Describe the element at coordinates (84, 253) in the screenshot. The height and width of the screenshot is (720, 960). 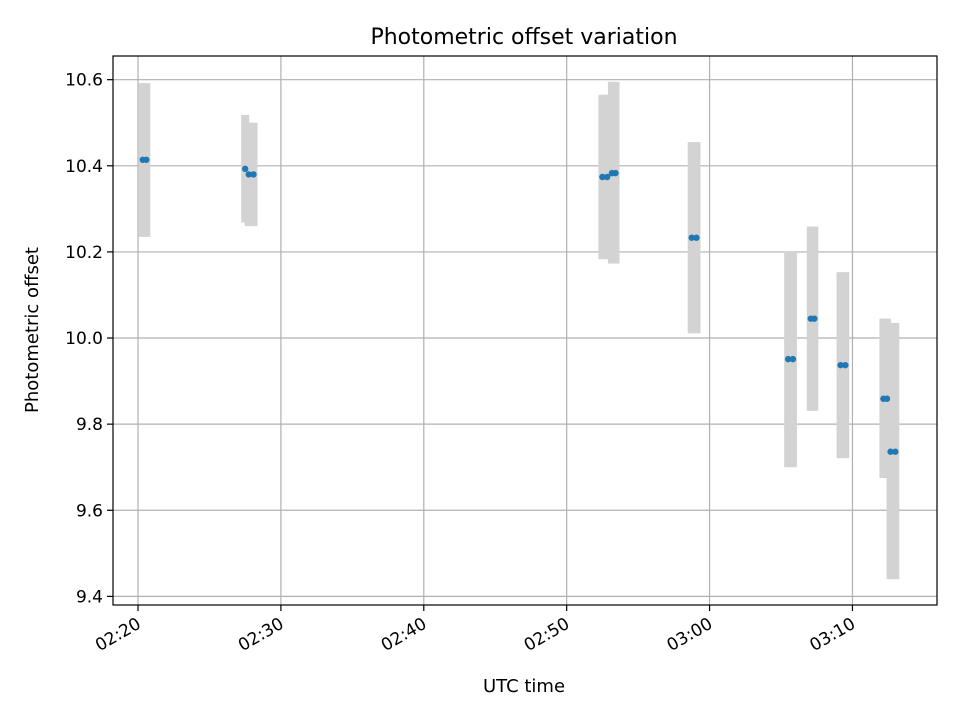
I see `y-tick-label: 10.2` at that location.